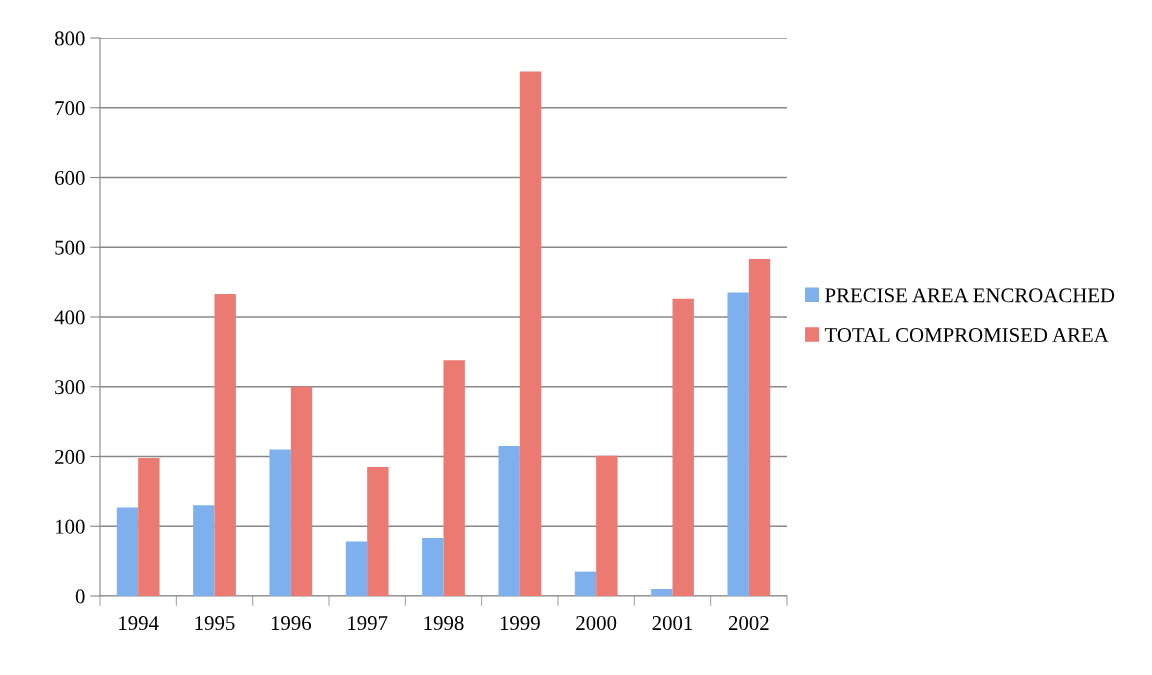 The width and height of the screenshot is (1152, 675). I want to click on y-tick-label: 0, so click(80, 596).